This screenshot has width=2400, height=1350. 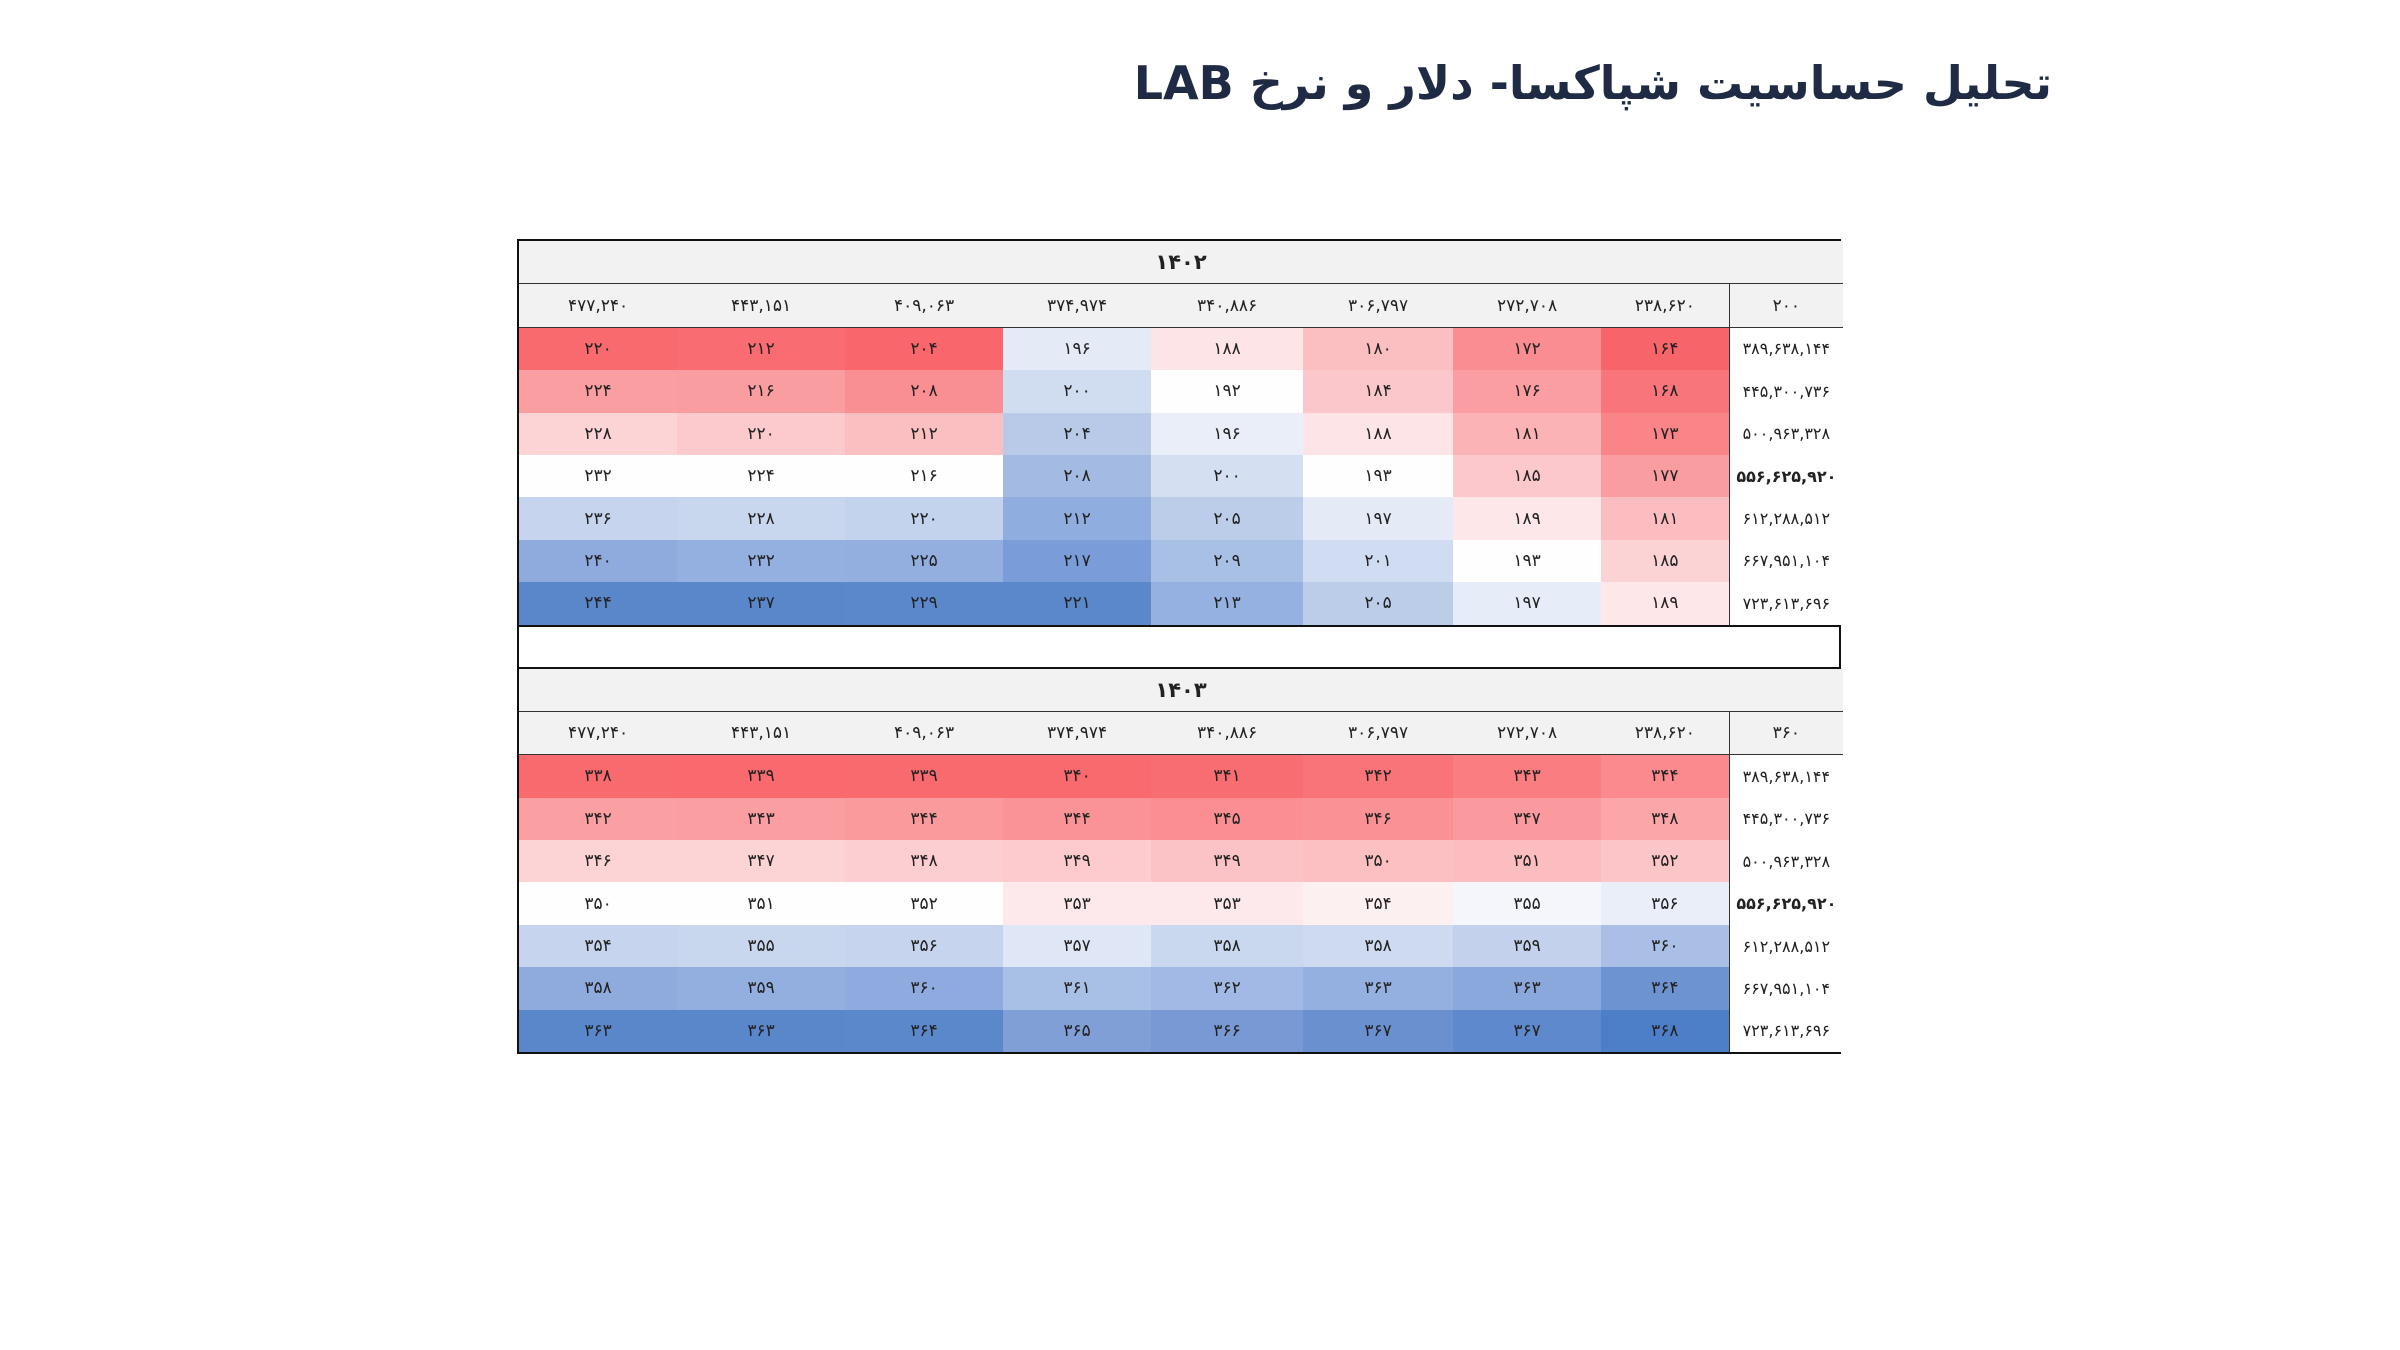 I want to click on value-cell: ۳۵۵, so click(x=761, y=946).